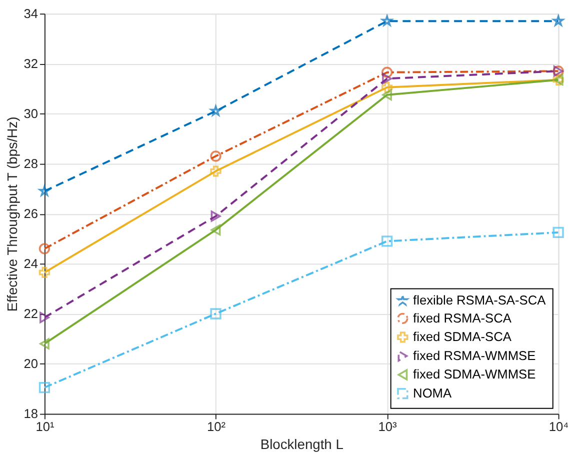  Describe the element at coordinates (12, 214) in the screenshot. I see `y-axis-title: Effective Throughput T (bps/Hz)` at that location.